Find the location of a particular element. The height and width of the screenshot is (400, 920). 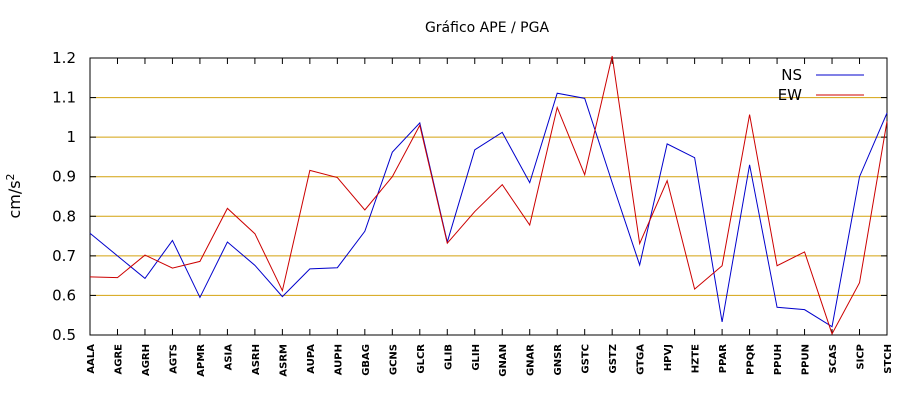

x-tick-label: APMR is located at coordinates (201, 360).